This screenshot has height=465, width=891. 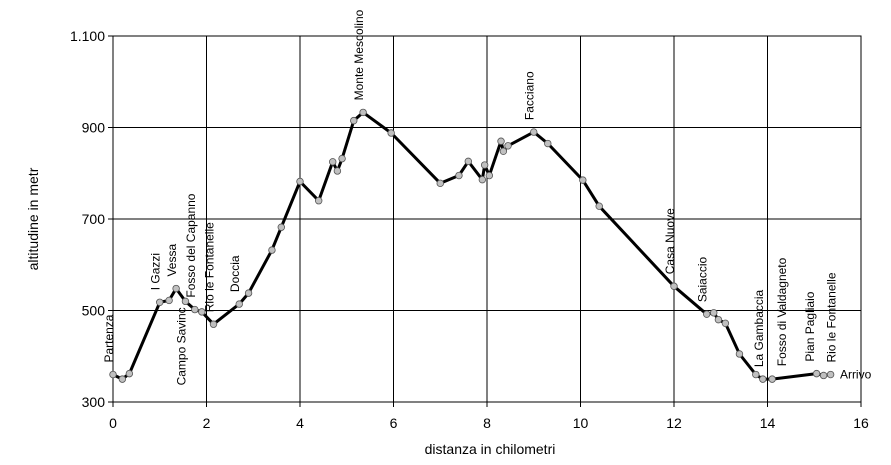 I want to click on place-annotation: Partenza, so click(x=109, y=338).